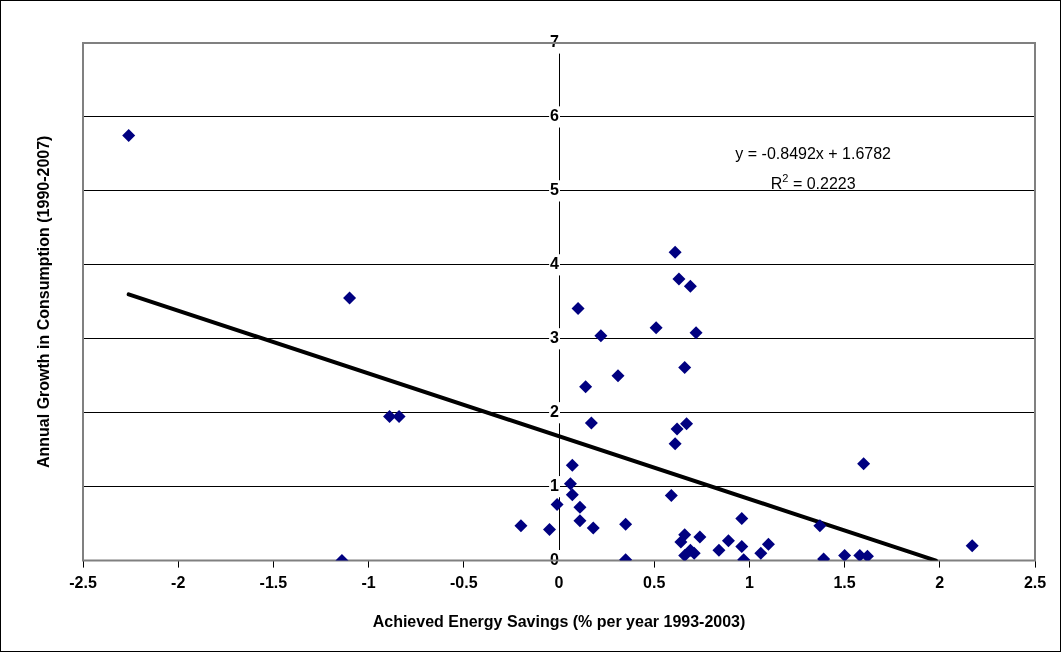 This screenshot has height=652, width=1061. What do you see at coordinates (555, 264) in the screenshot?
I see `y-tick-label: 4` at bounding box center [555, 264].